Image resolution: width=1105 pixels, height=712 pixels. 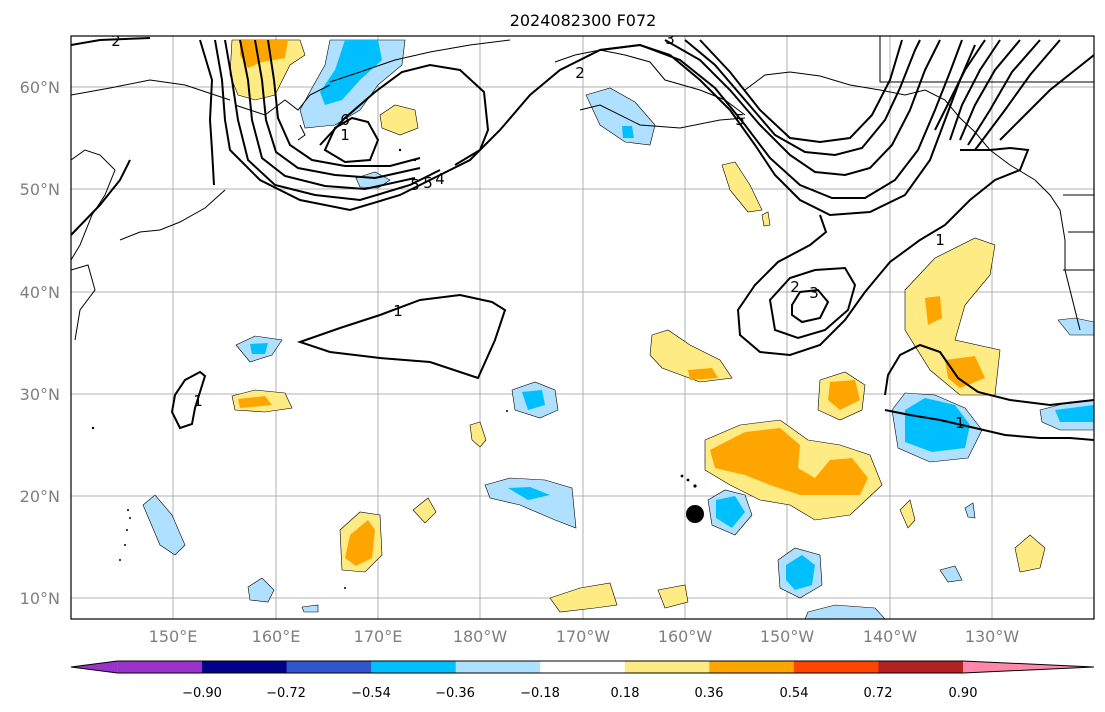 What do you see at coordinates (378, 636) in the screenshot?
I see `lon-label: 170°E` at bounding box center [378, 636].